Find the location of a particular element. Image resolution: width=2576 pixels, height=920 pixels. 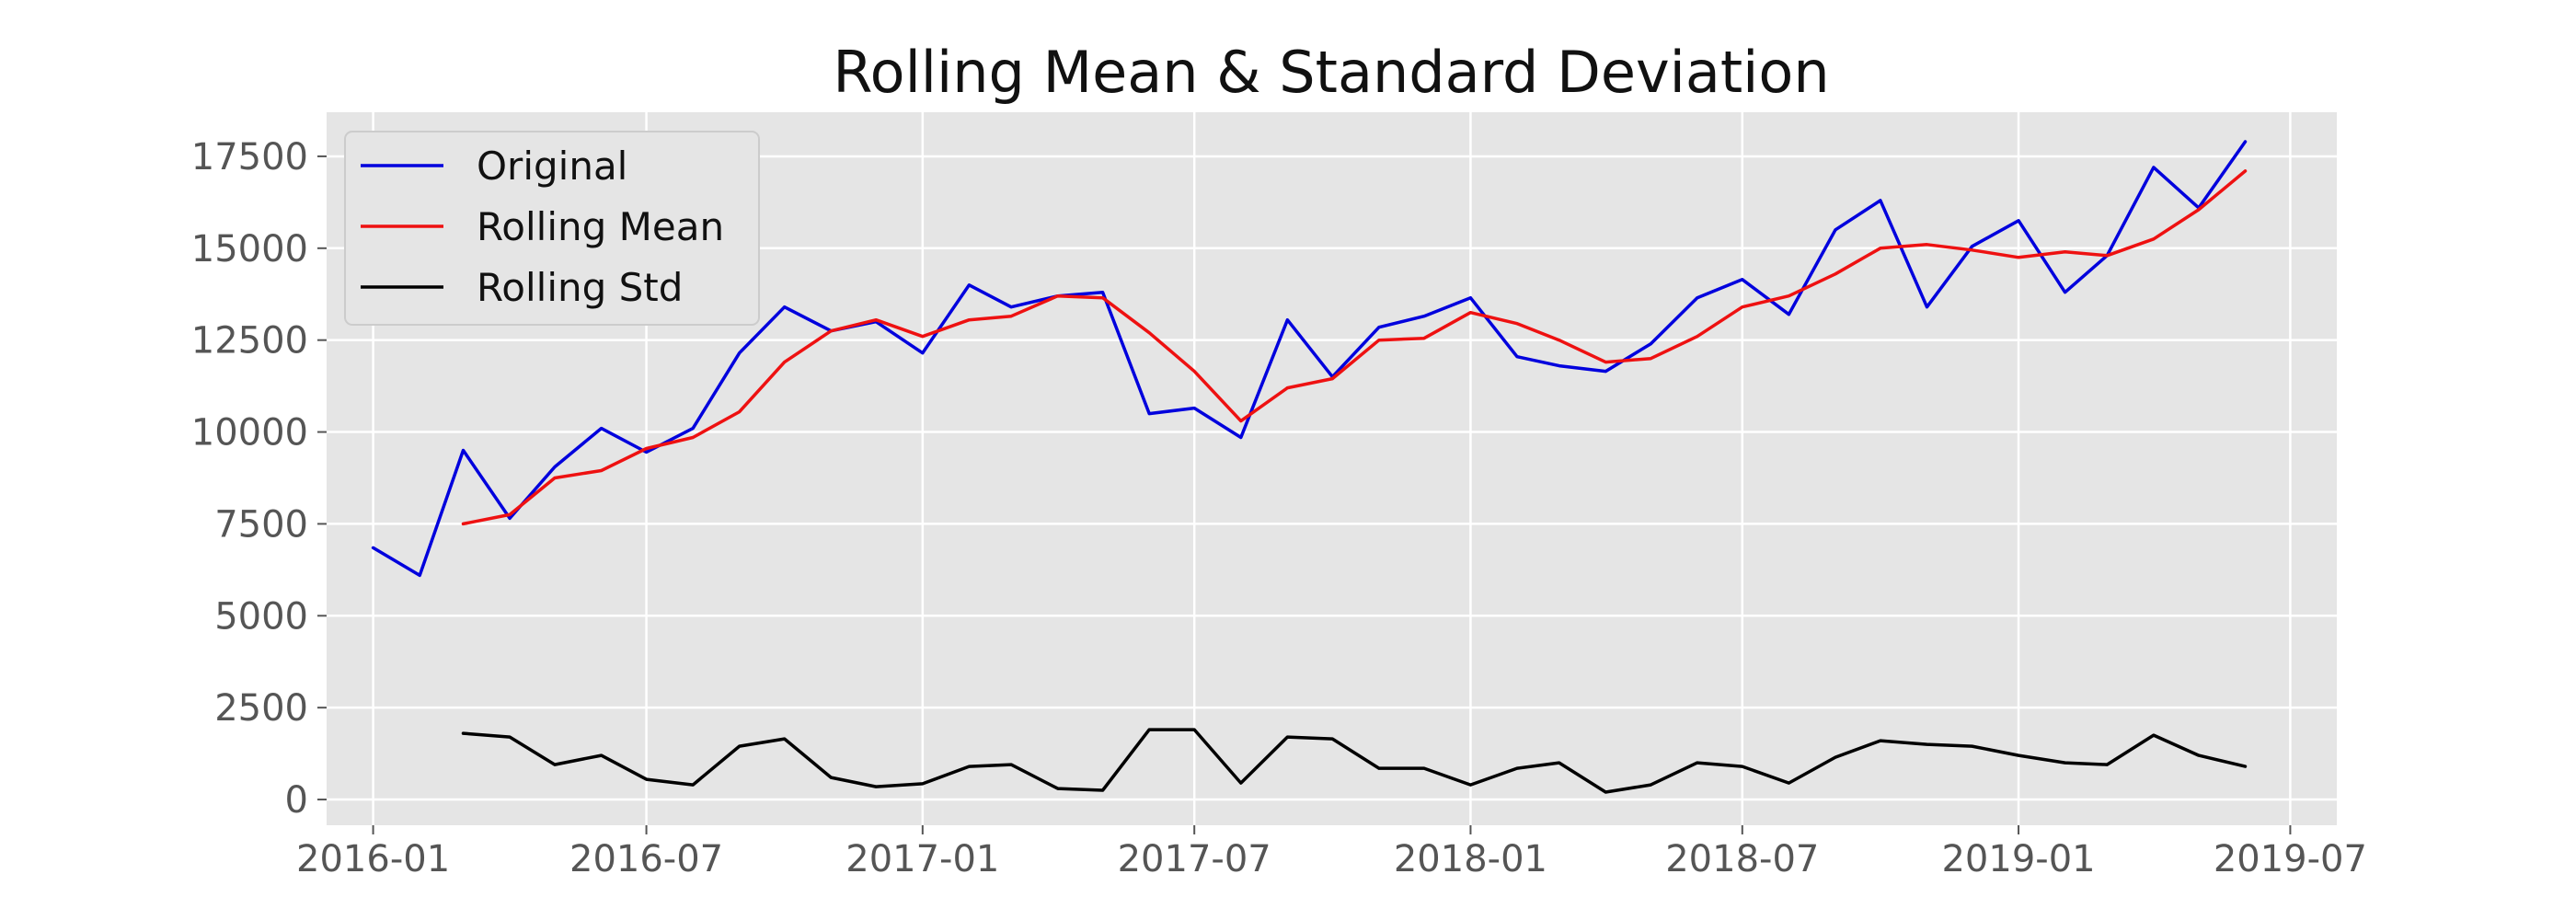

y-tick-label: 12500 is located at coordinates (249, 341).